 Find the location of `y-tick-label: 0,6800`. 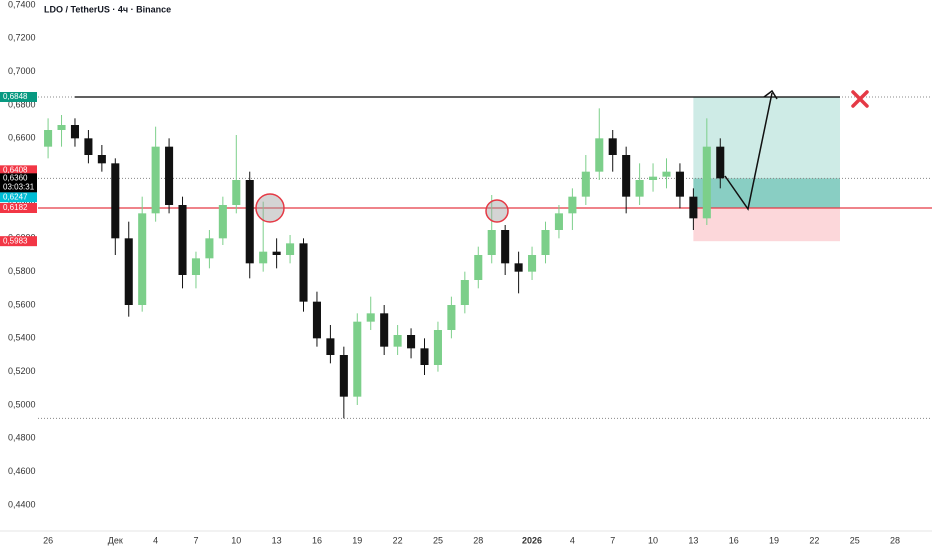

y-tick-label: 0,6800 is located at coordinates (22, 104).